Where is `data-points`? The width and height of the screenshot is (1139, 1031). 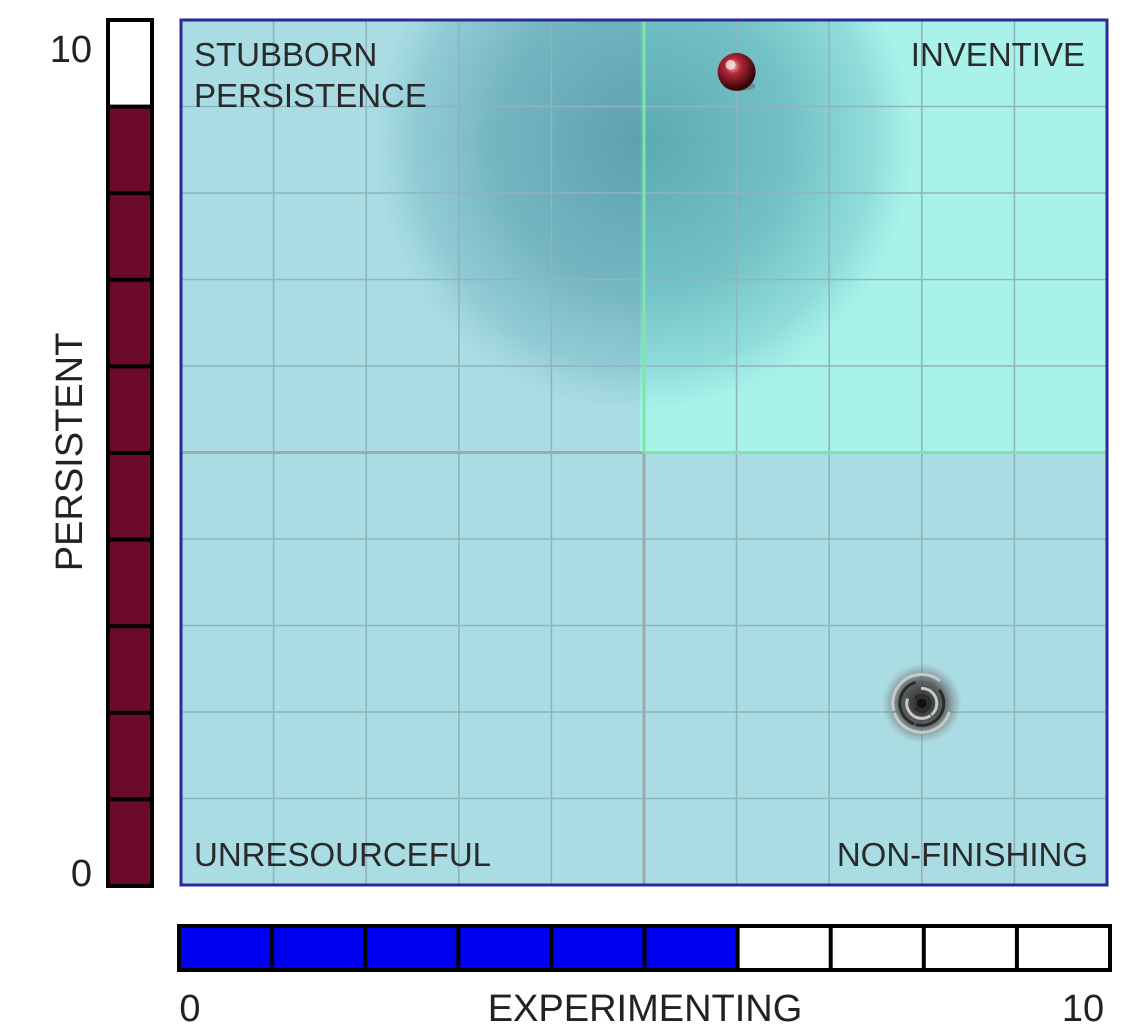
data-points is located at coordinates (839, 398).